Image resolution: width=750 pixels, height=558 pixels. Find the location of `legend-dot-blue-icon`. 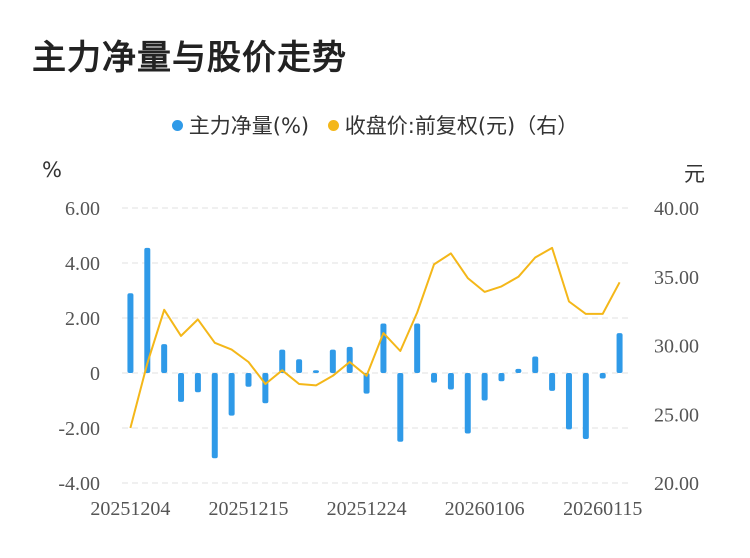

legend-dot-blue-icon is located at coordinates (177, 125).